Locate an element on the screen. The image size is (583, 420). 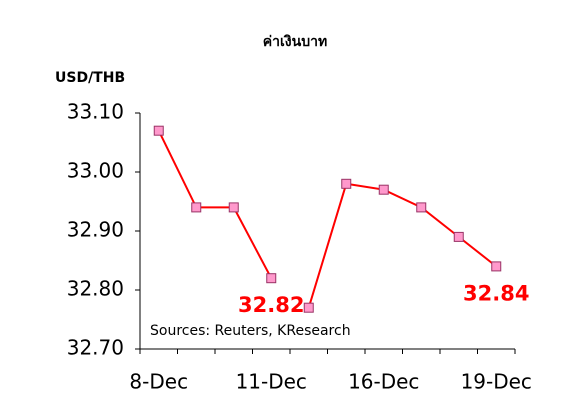
y-tick-label: 33.00 is located at coordinates (95, 171).